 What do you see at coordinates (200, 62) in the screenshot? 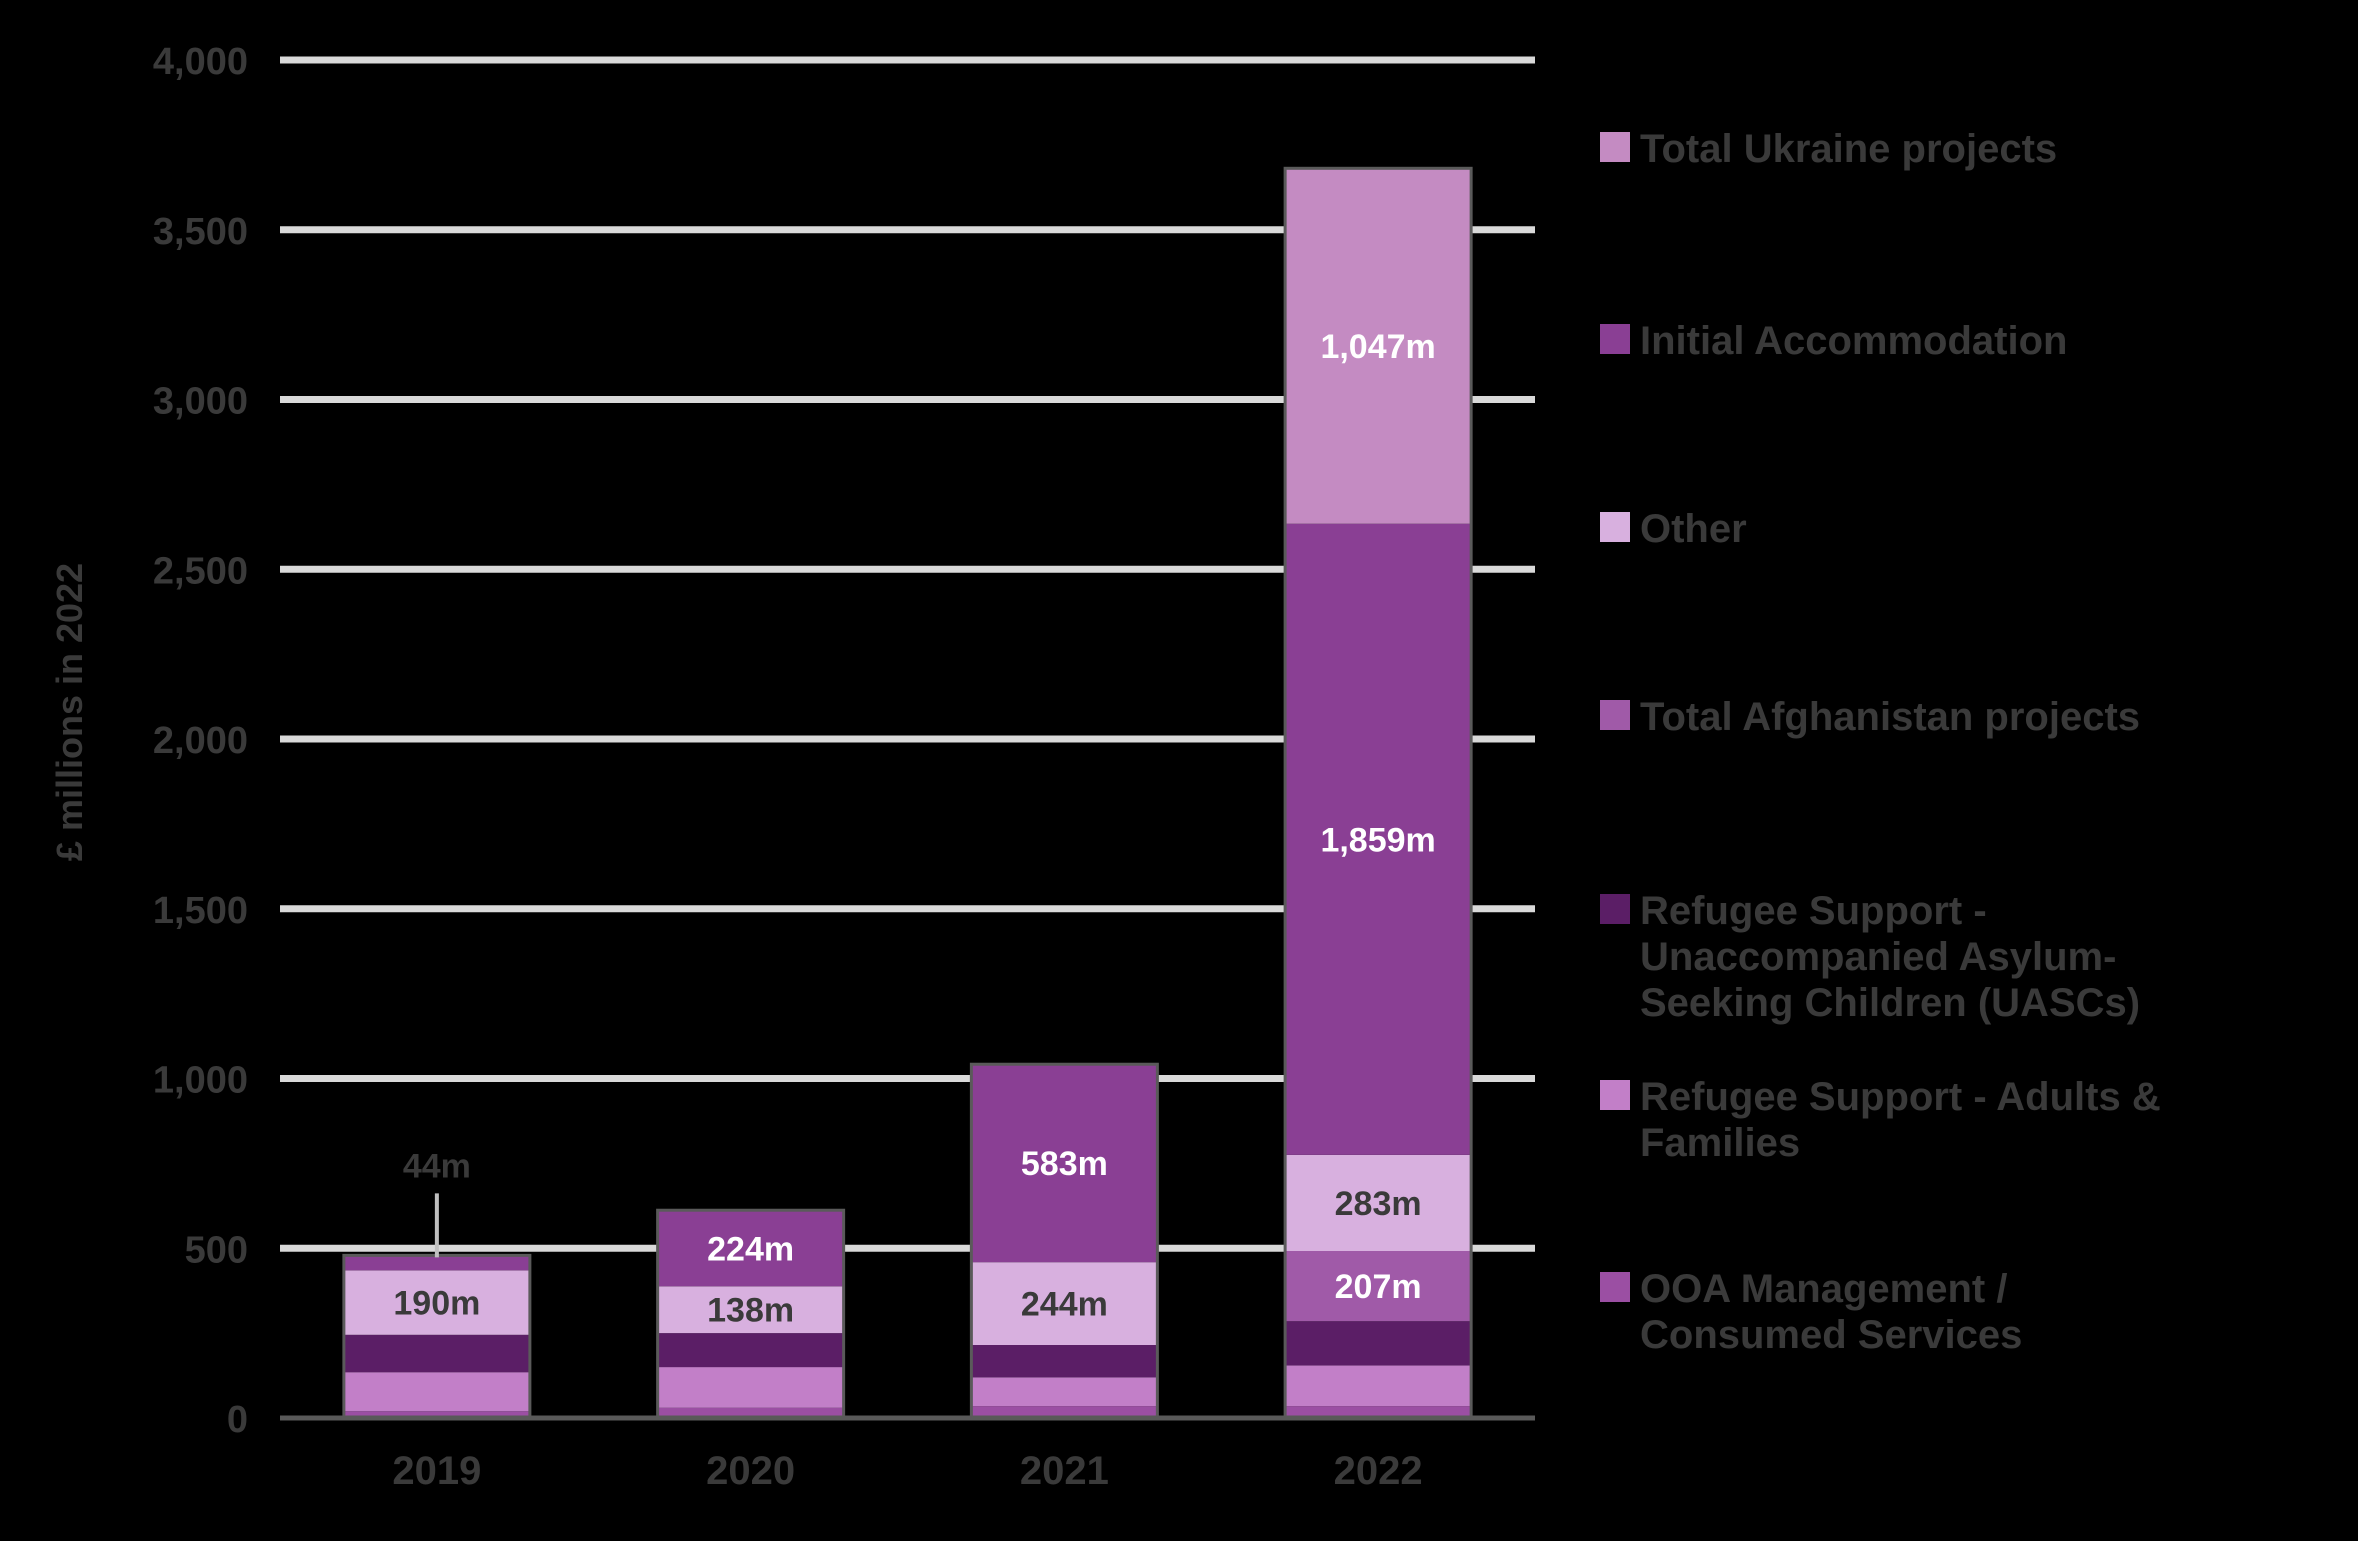
I see `y-tick-label: 4,000` at bounding box center [200, 62].